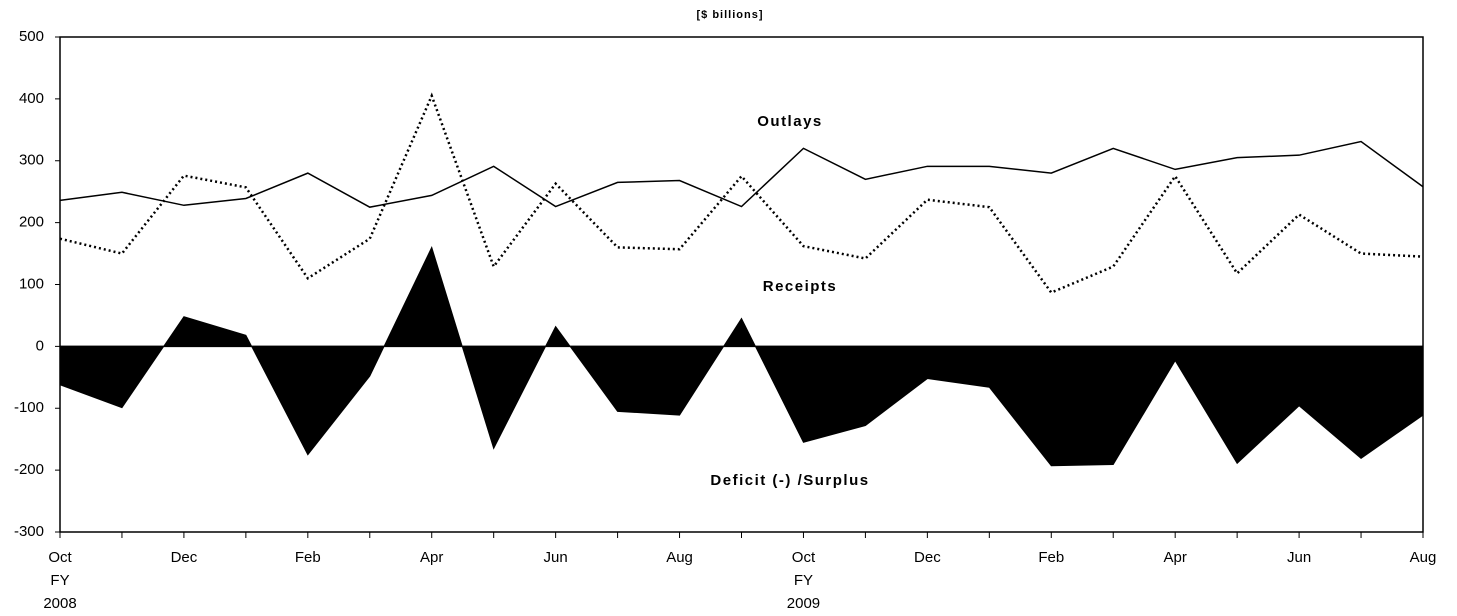  I want to click on series-line, so click(741, 174).